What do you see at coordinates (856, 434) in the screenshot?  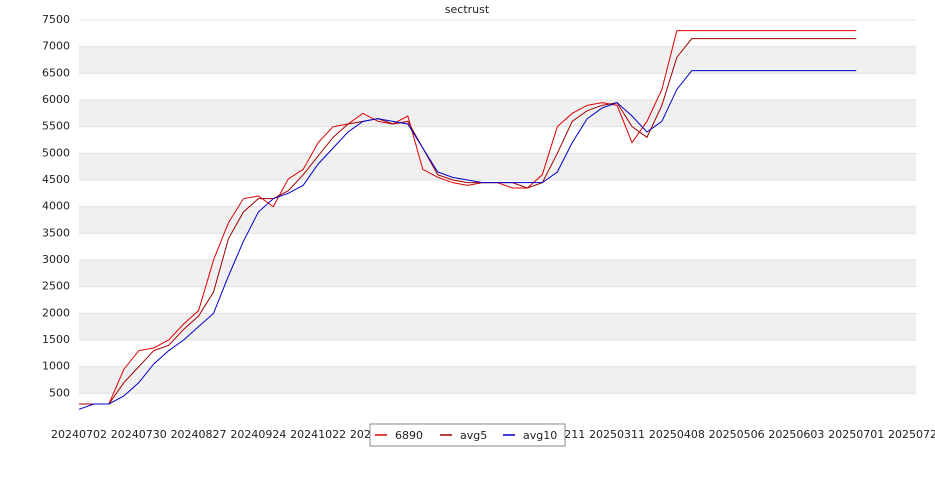 I see `x-tick-label: 20250701` at bounding box center [856, 434].